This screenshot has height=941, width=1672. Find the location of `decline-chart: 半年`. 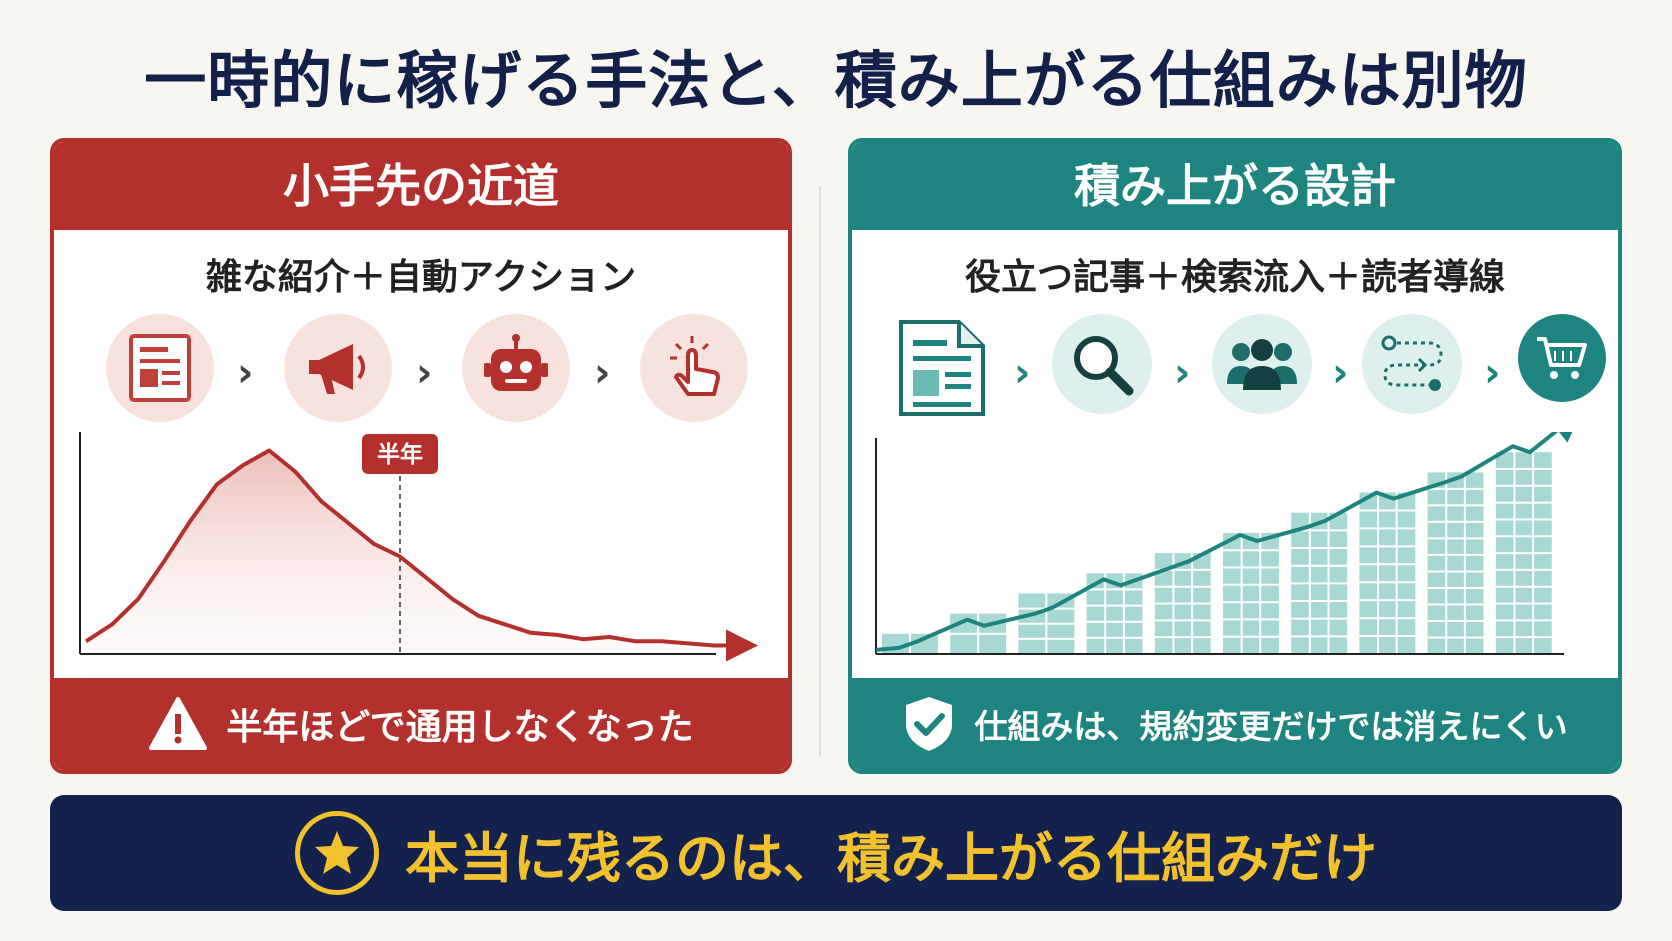

decline-chart: 半年 is located at coordinates (418, 547).